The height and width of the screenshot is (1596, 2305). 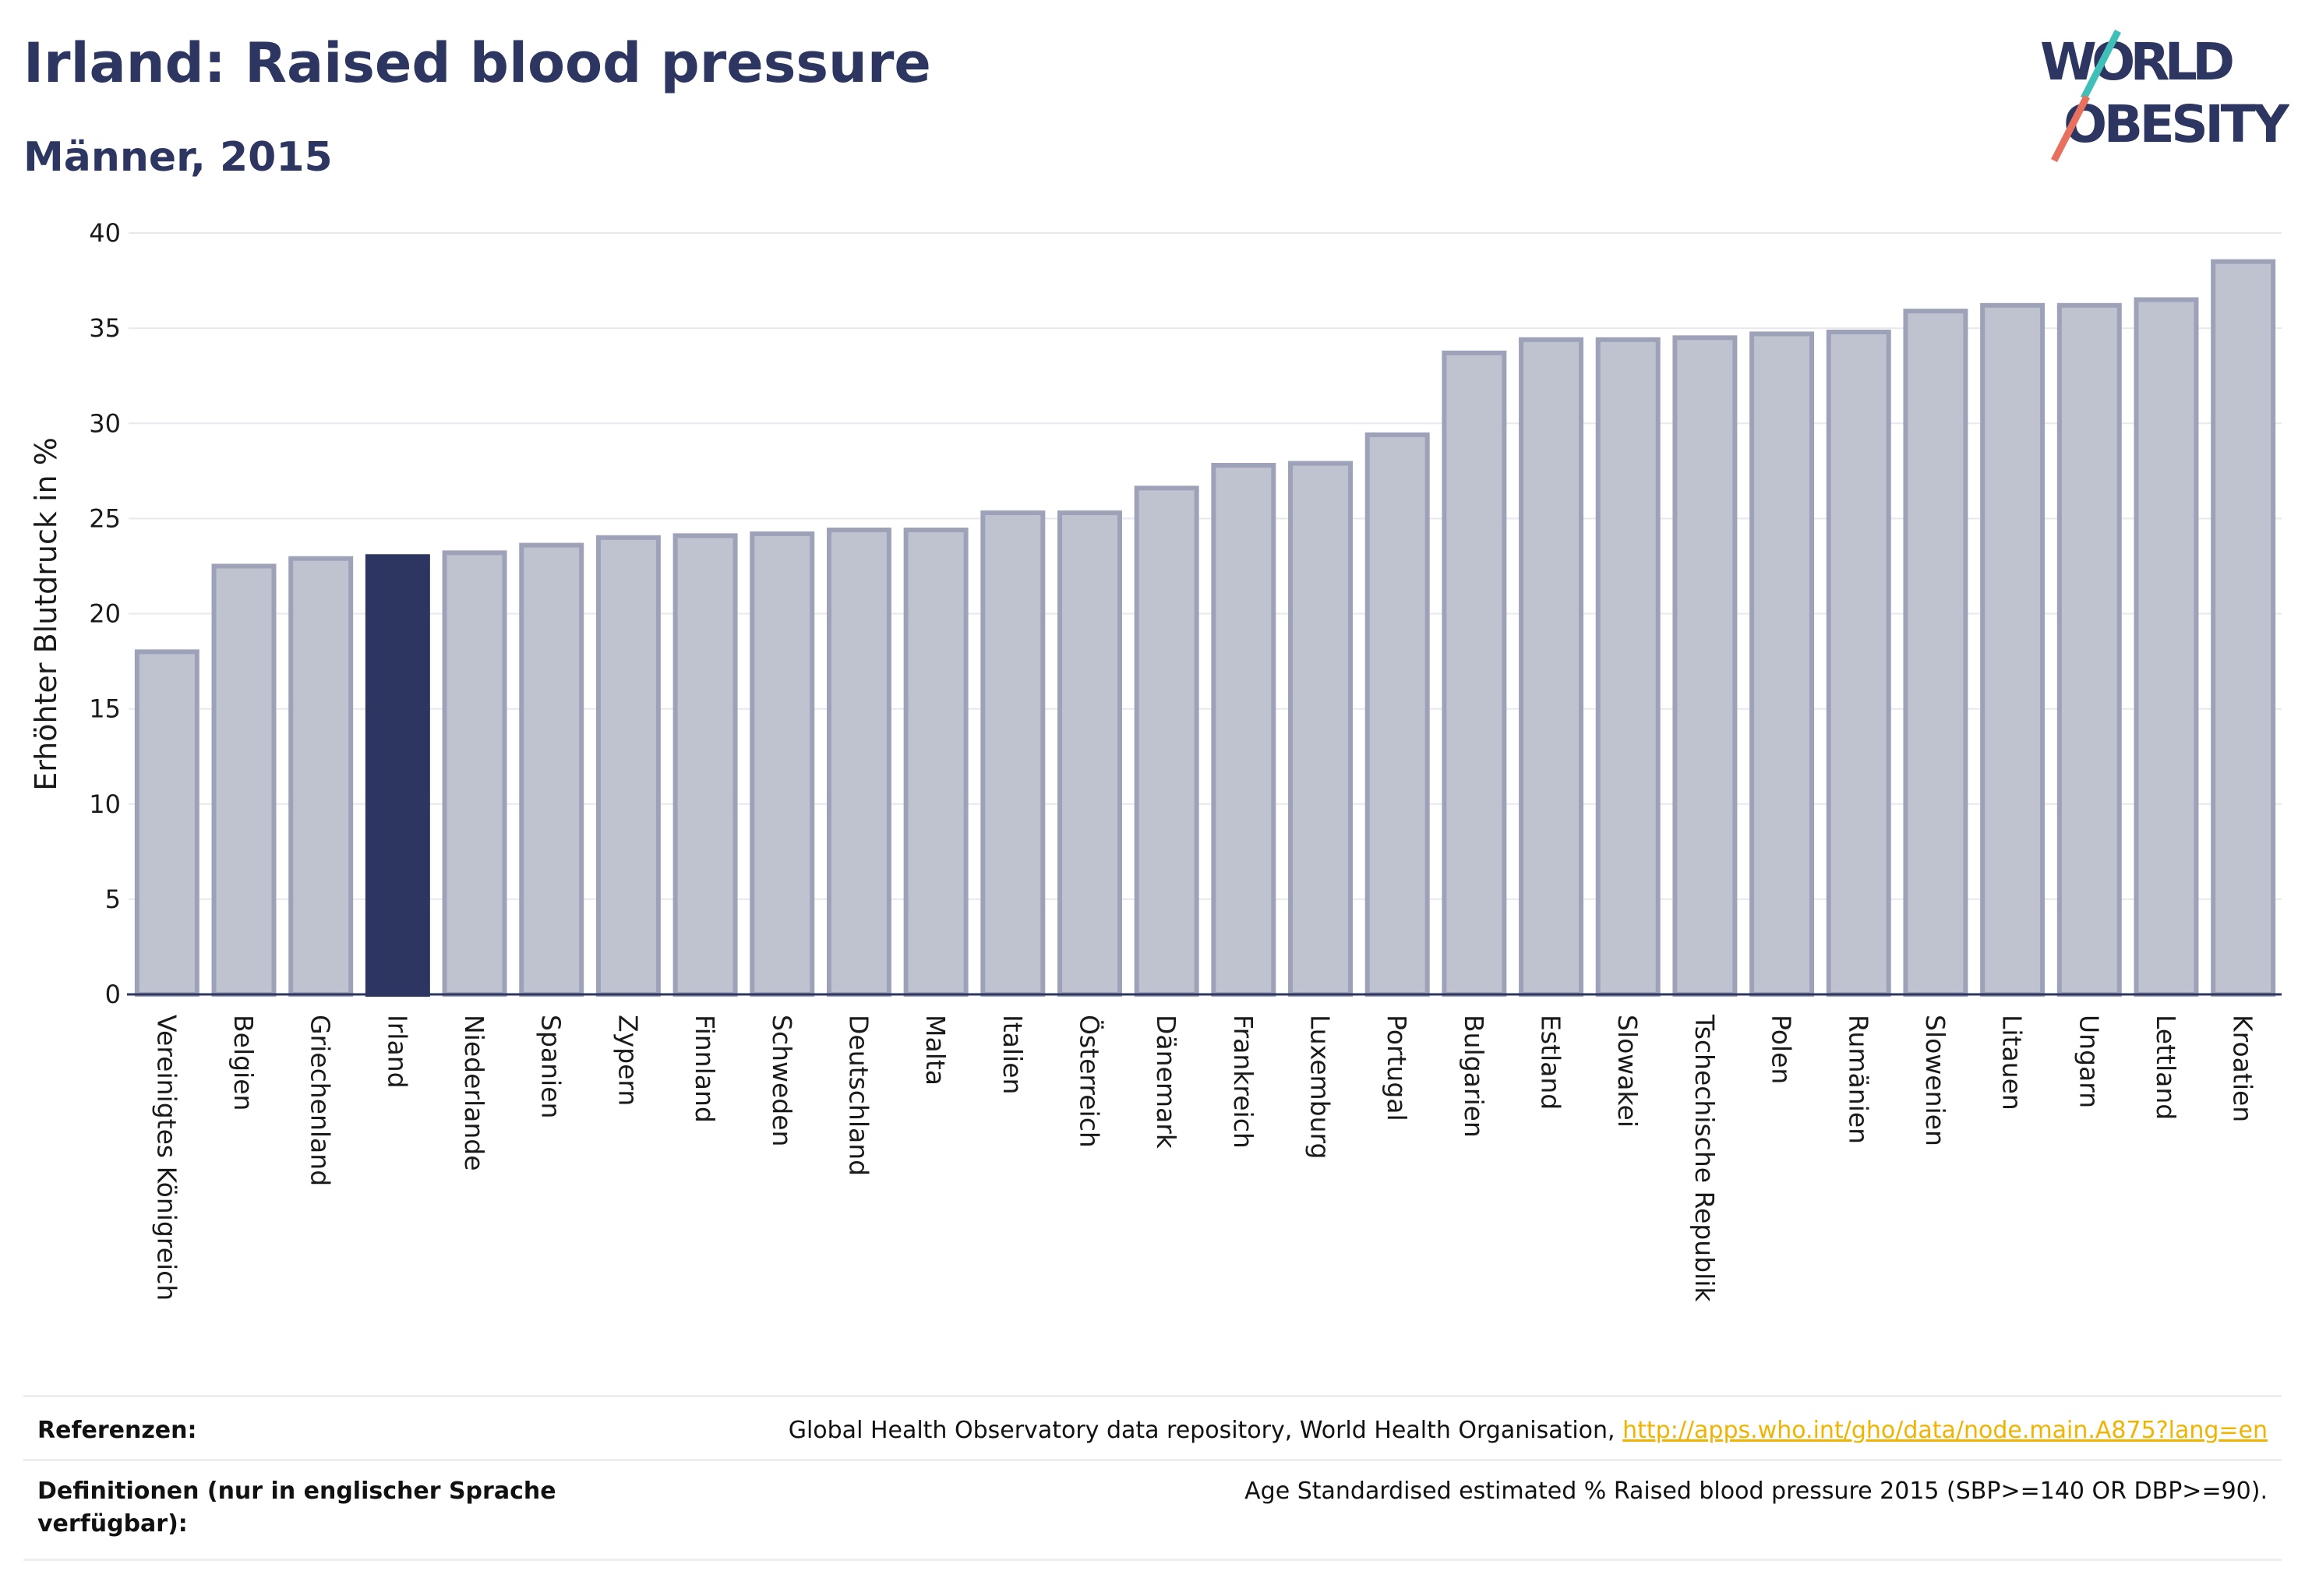 I want to click on bar-slowakei, so click(x=1628, y=667).